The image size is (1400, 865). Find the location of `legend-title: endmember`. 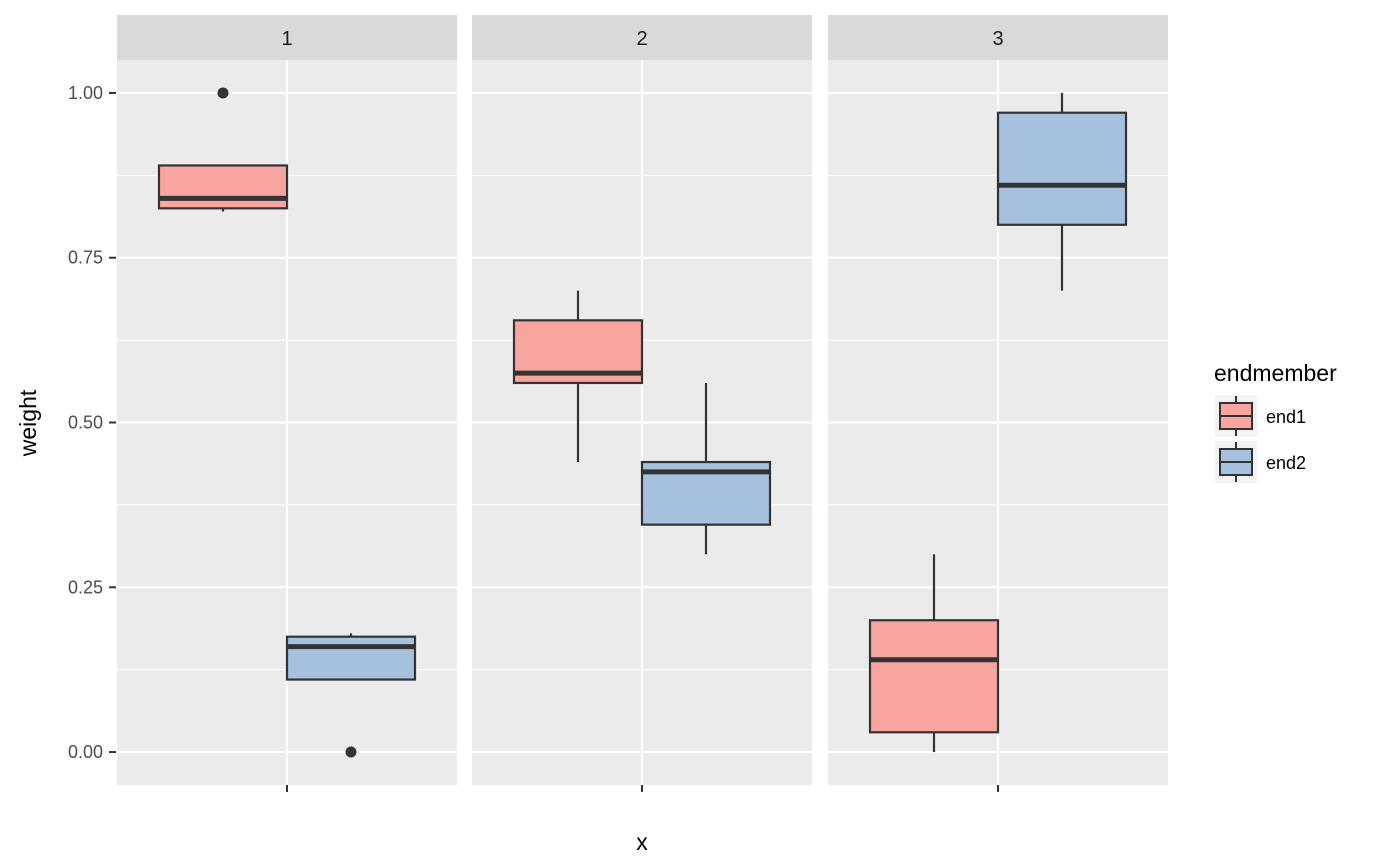

legend-title: endmember is located at coordinates (1275, 373).